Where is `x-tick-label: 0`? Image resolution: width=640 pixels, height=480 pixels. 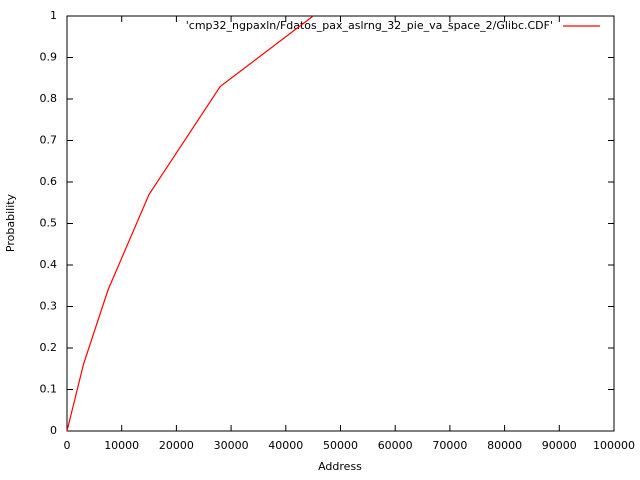 x-tick-label: 0 is located at coordinates (67, 445).